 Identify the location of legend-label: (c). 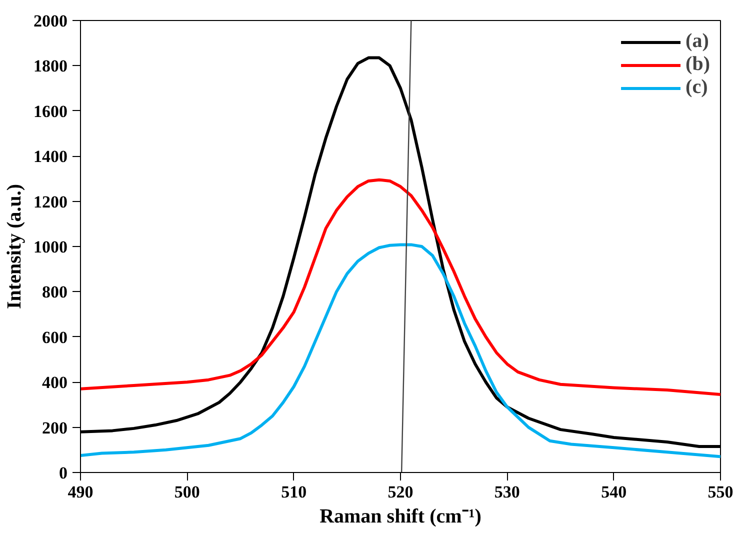
(697, 87).